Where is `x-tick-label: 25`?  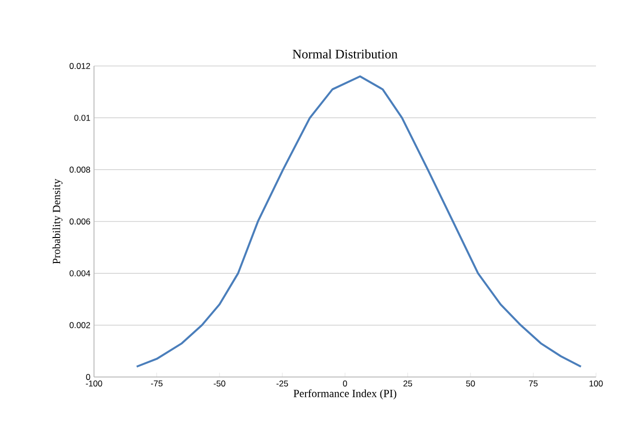
x-tick-label: 25 is located at coordinates (407, 383).